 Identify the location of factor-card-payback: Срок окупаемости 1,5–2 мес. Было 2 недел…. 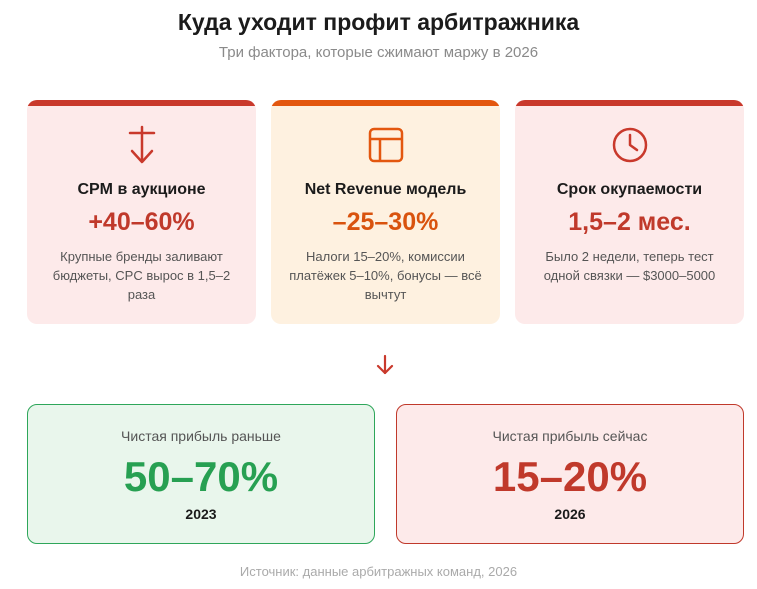
(629, 212).